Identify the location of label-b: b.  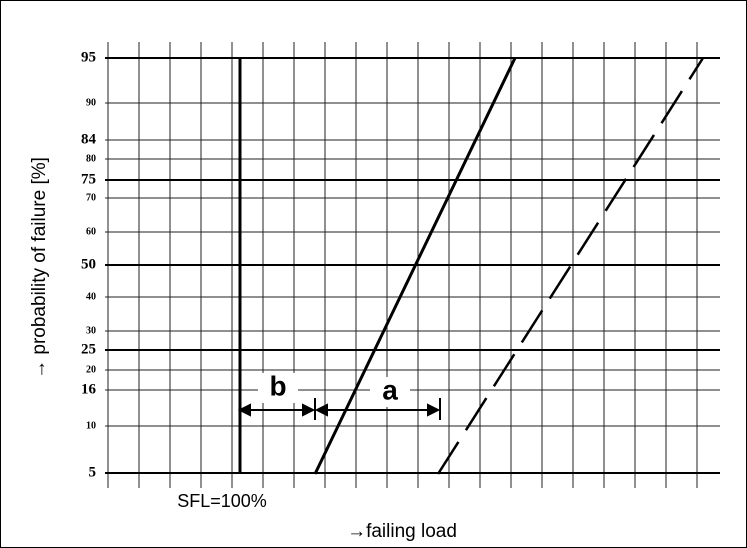
(277, 385).